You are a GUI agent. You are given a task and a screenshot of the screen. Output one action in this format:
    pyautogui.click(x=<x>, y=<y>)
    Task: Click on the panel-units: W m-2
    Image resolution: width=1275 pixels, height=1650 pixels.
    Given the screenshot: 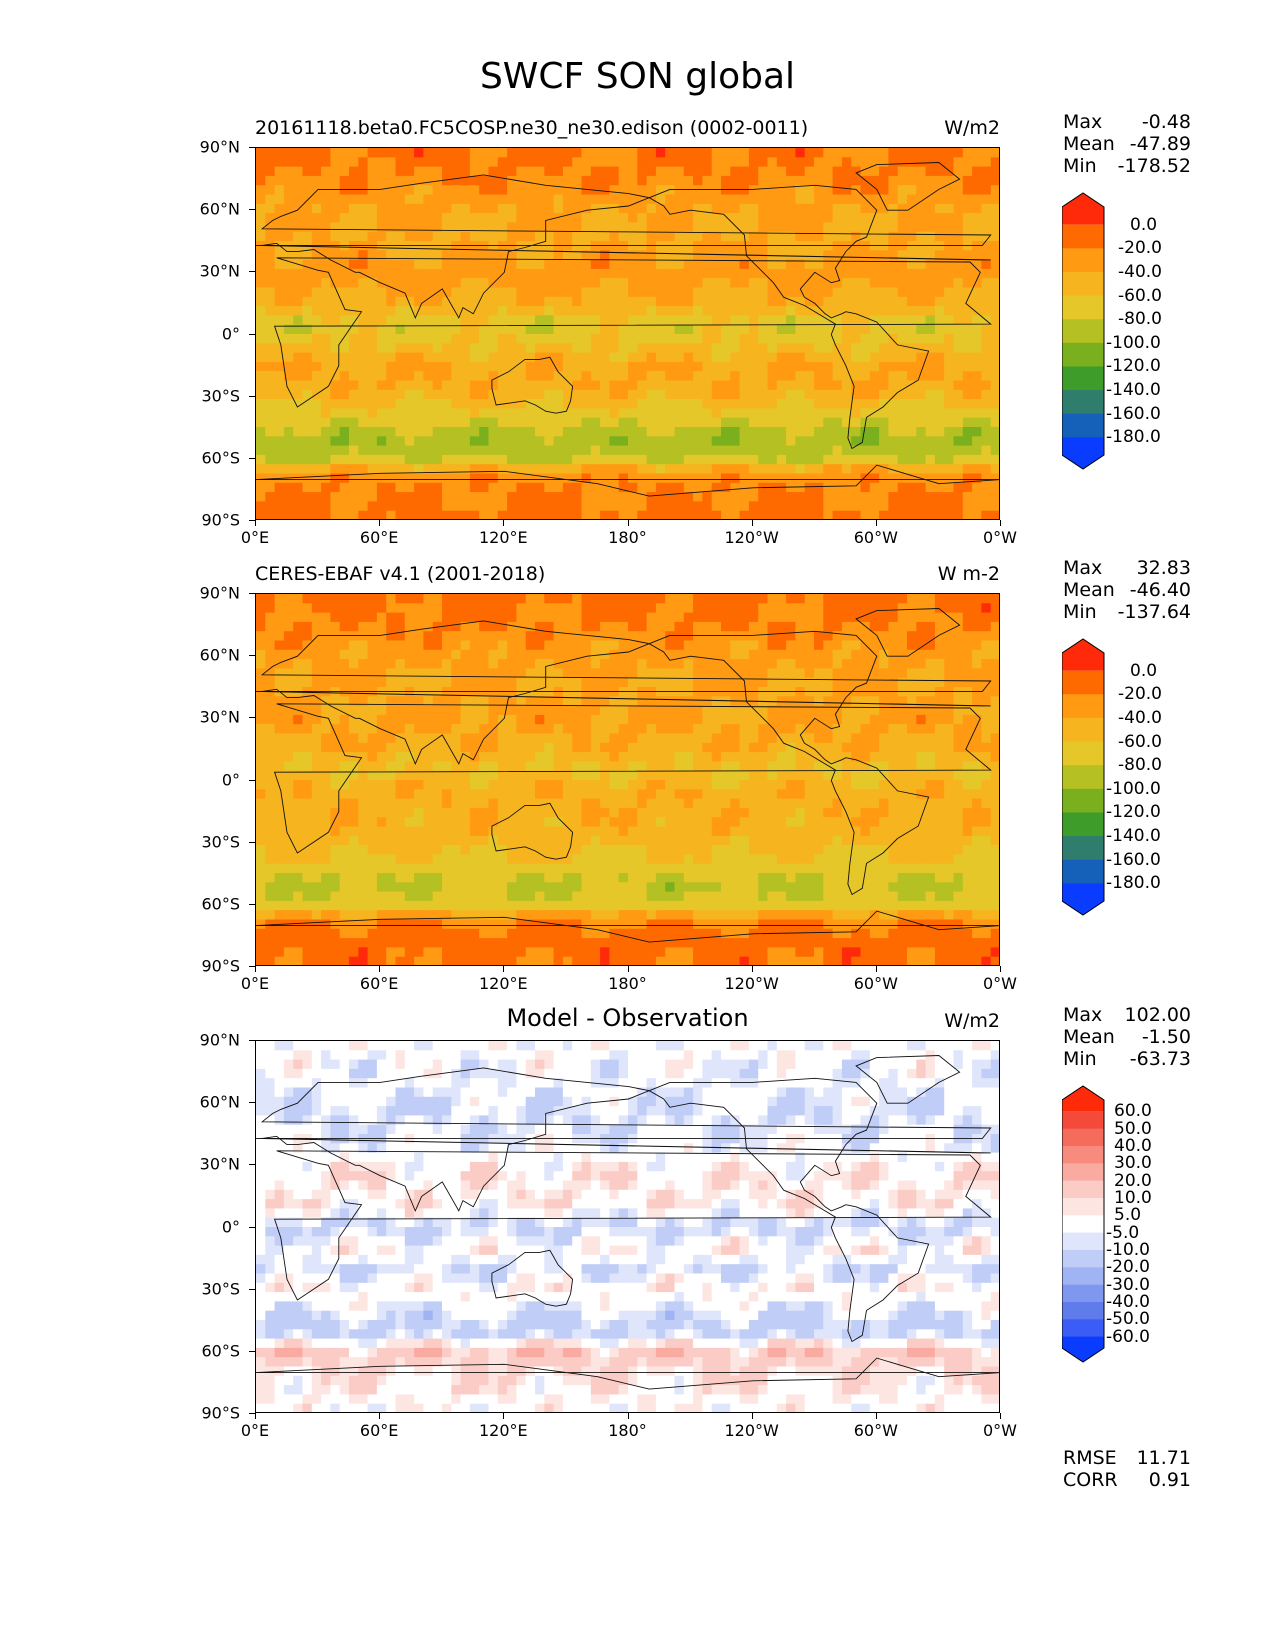 What is the action you would take?
    pyautogui.click(x=968, y=574)
    